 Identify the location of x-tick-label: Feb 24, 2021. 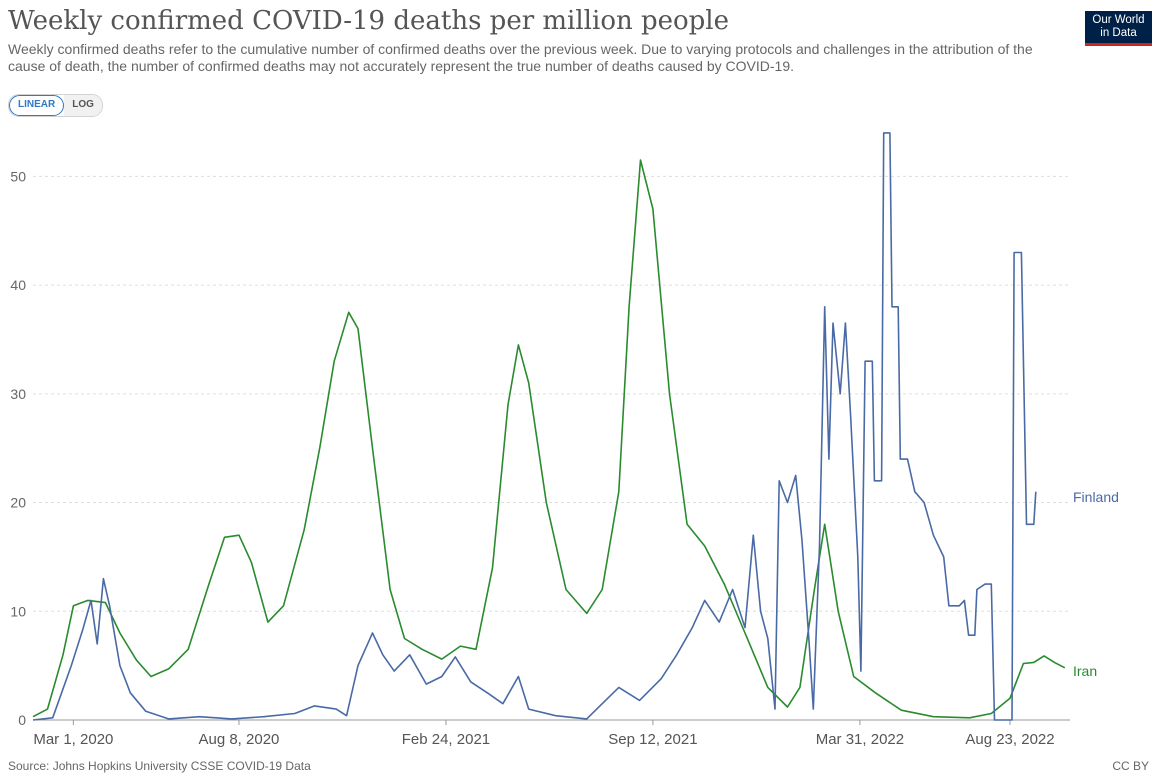
(446, 739).